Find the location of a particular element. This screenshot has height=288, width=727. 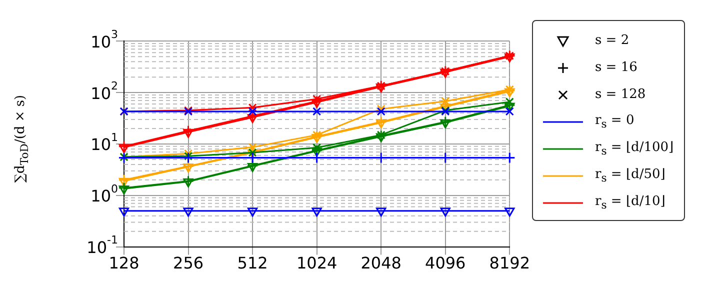

x-tick-label: 4096 is located at coordinates (445, 263).